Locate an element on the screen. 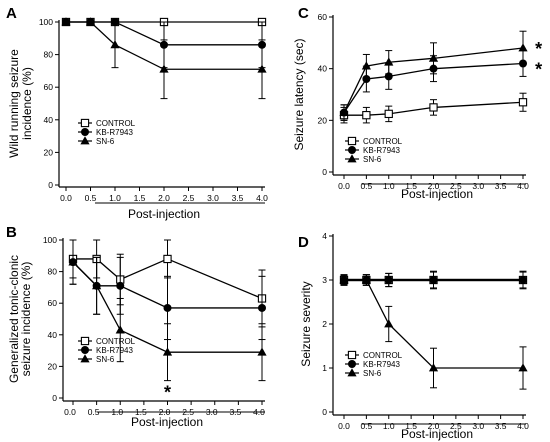 The image size is (550, 442). panel-letter: C is located at coordinates (303, 13).